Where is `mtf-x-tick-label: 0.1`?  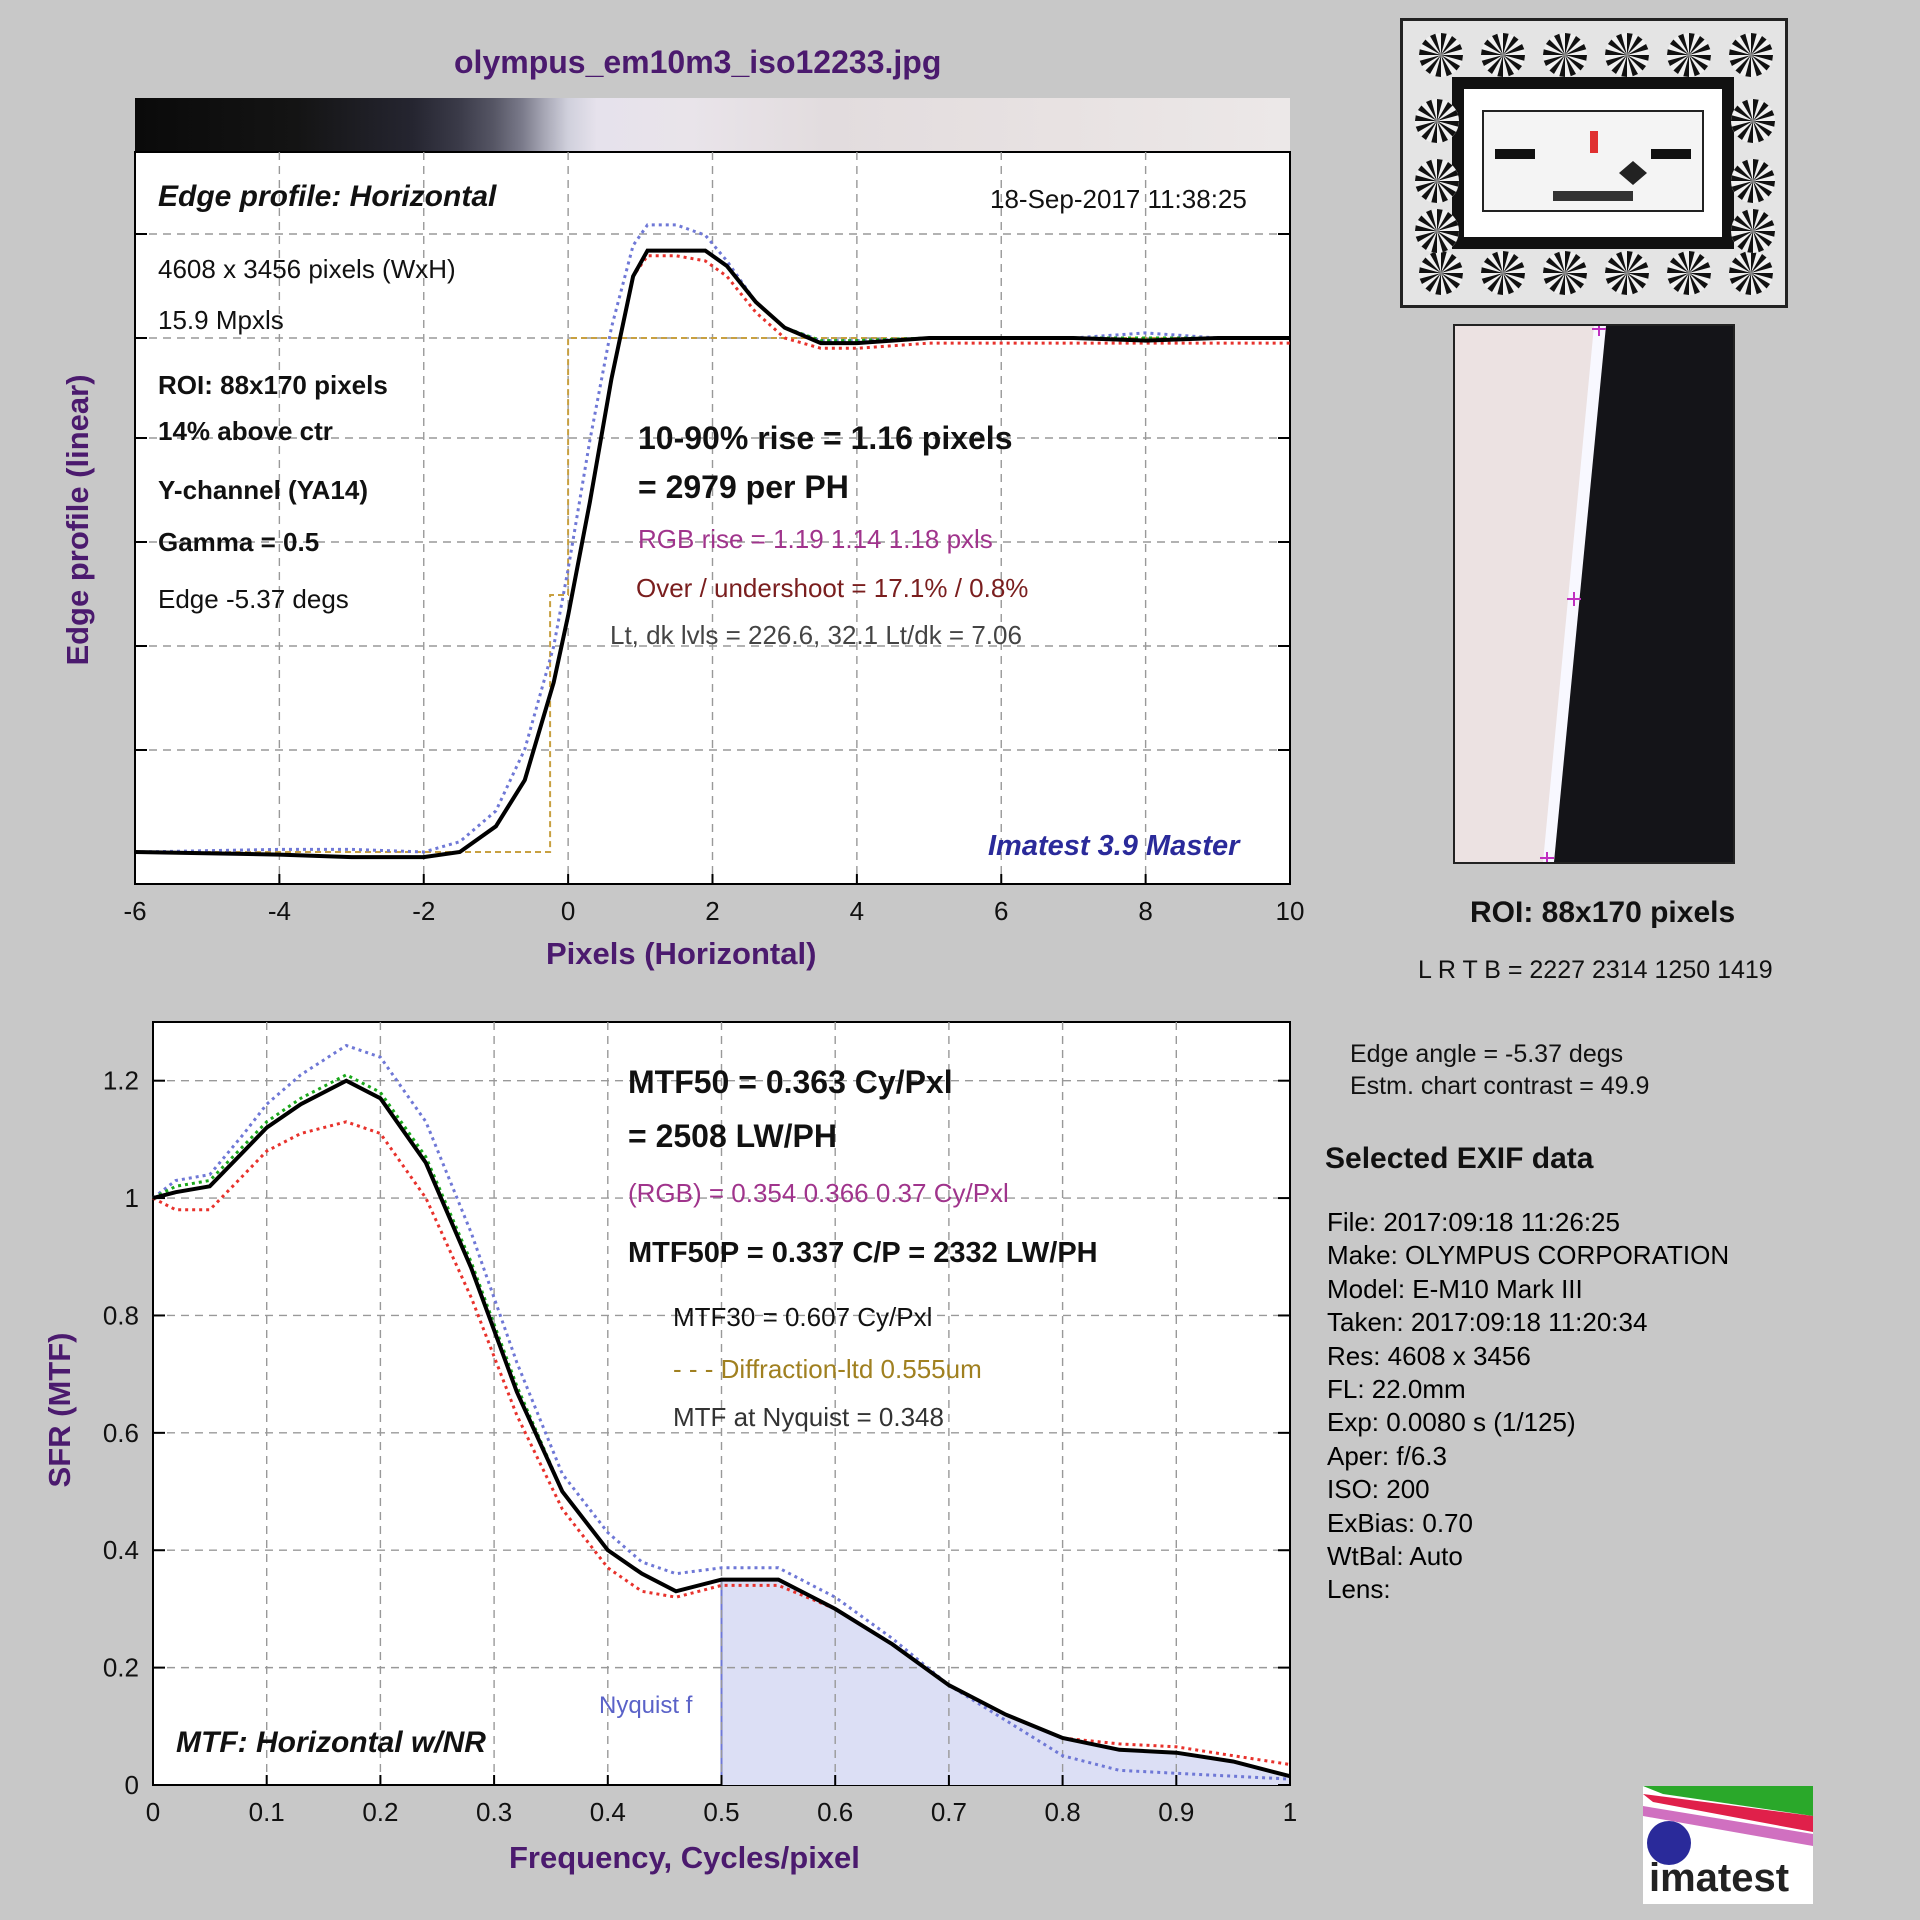 mtf-x-tick-label: 0.1 is located at coordinates (267, 1812).